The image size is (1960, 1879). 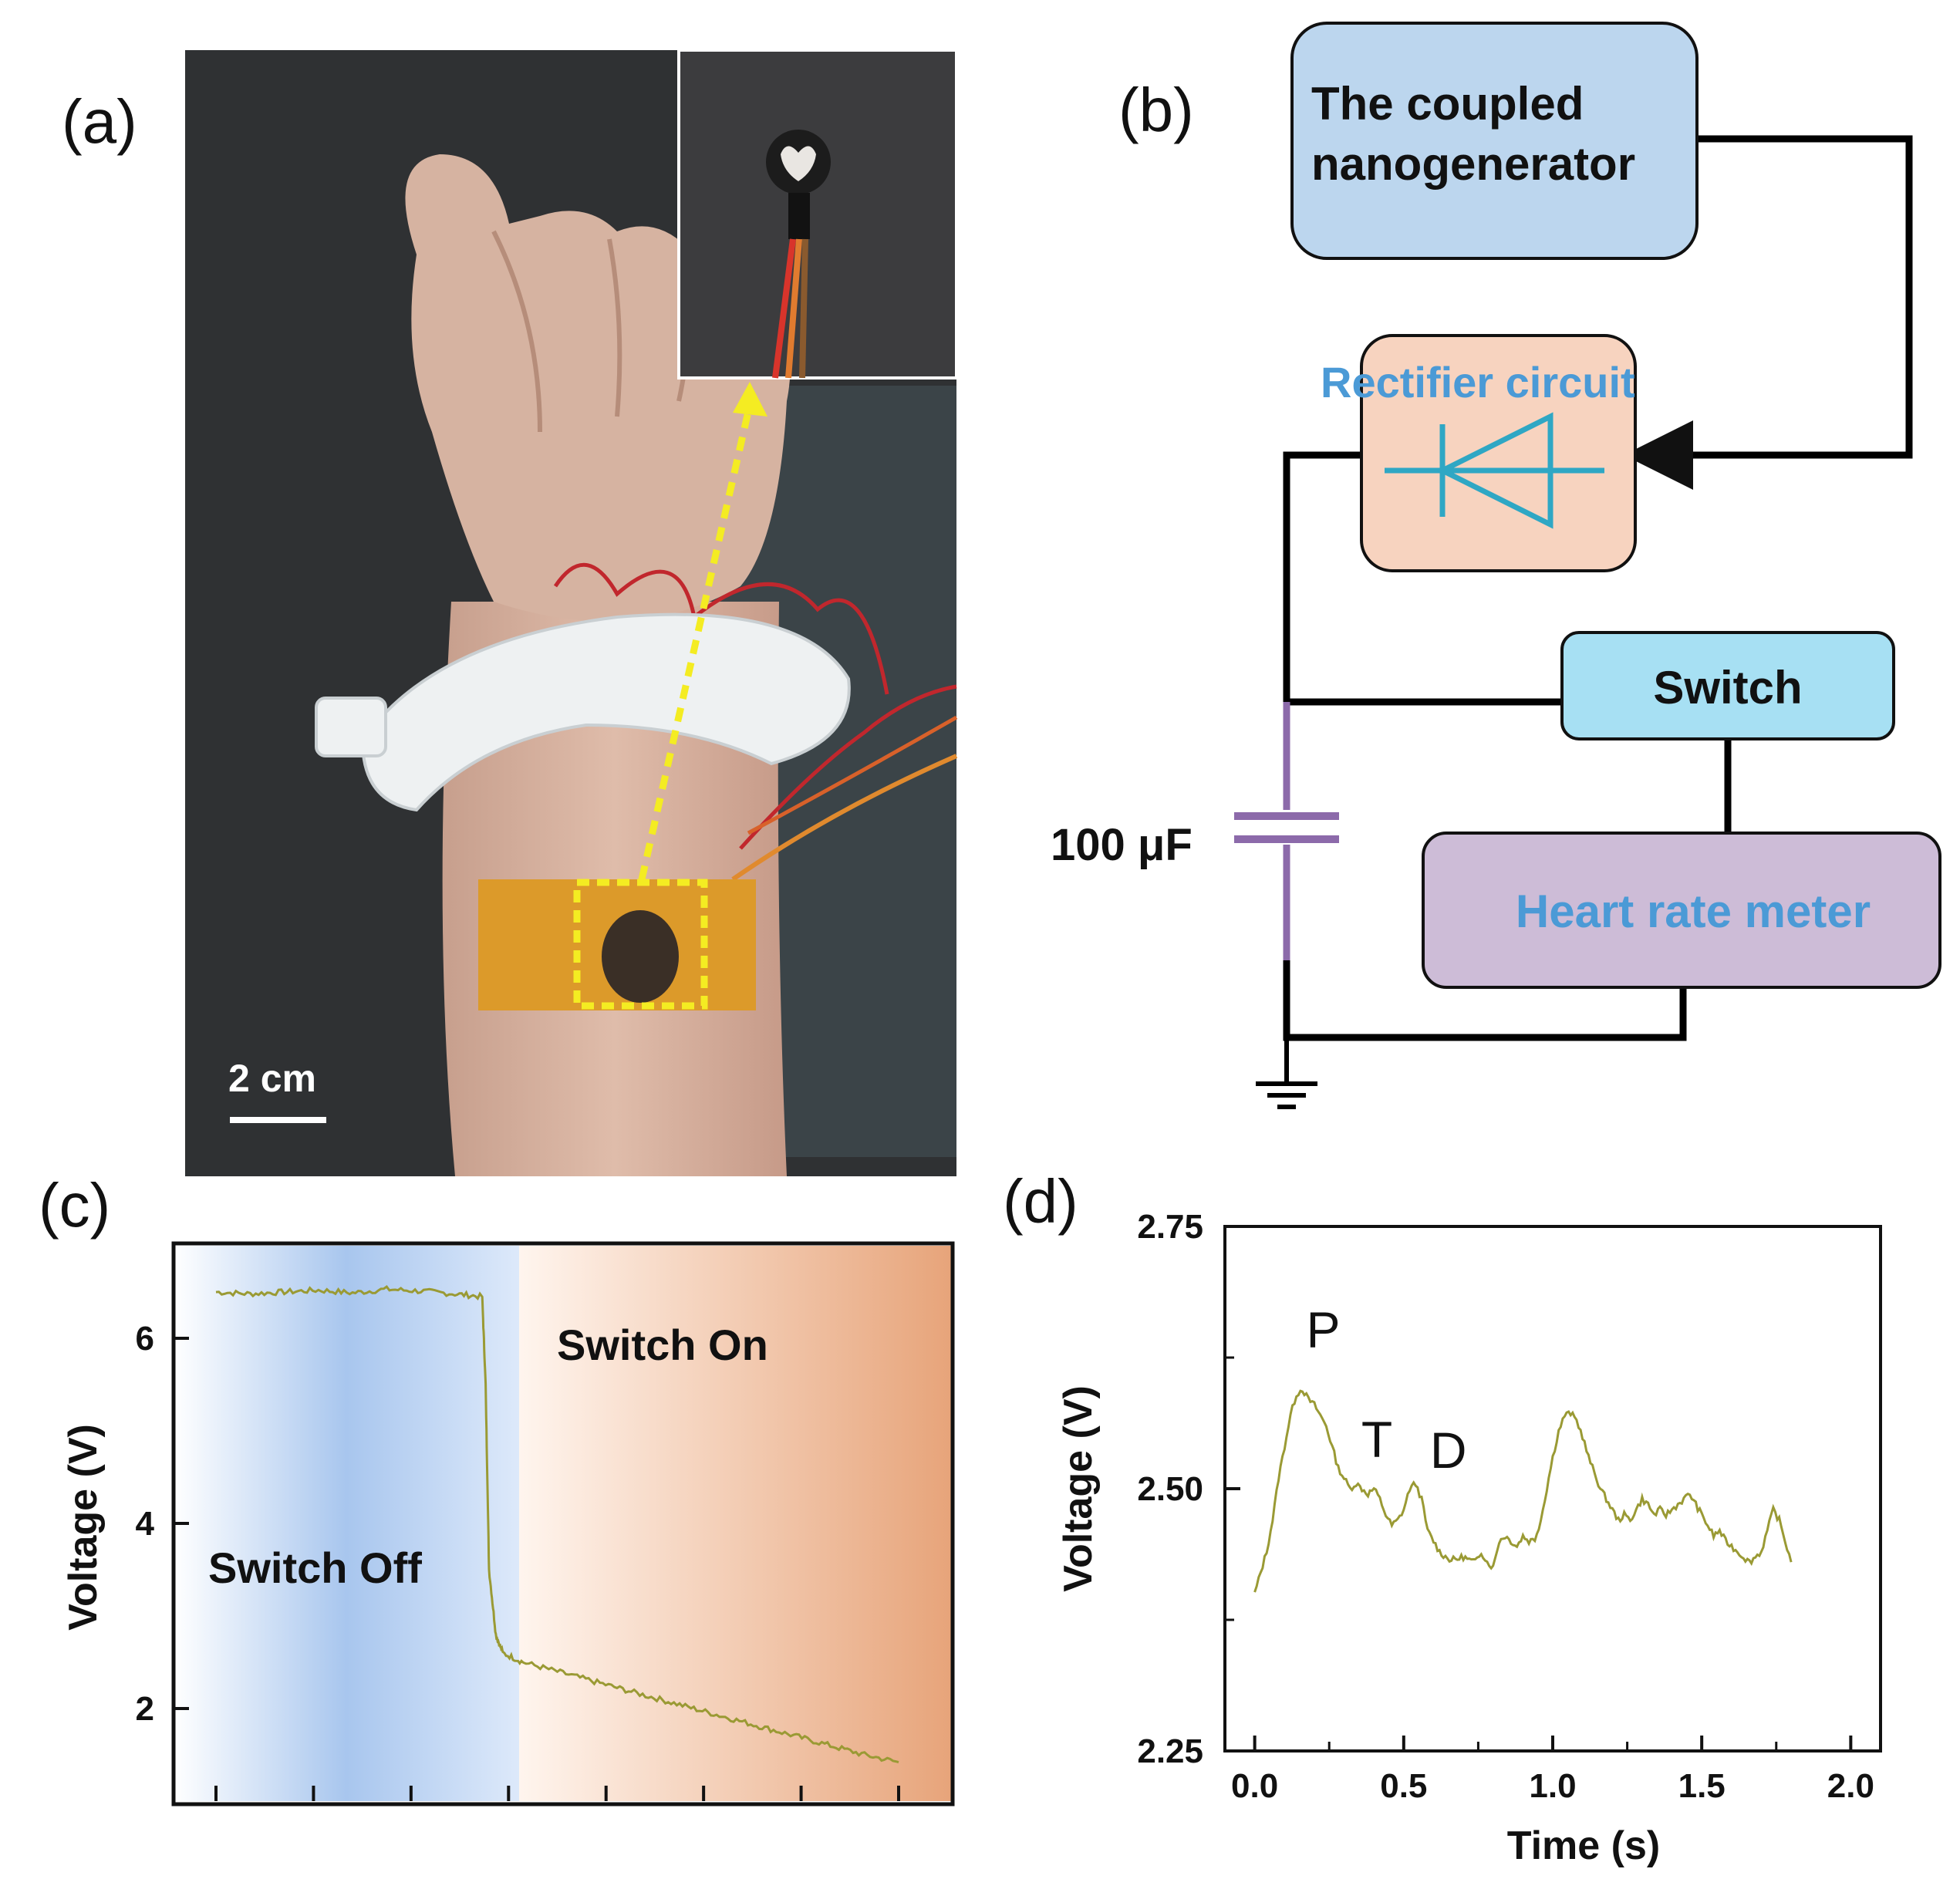 I want to click on switch-on-label: Switch On, so click(x=662, y=1345).